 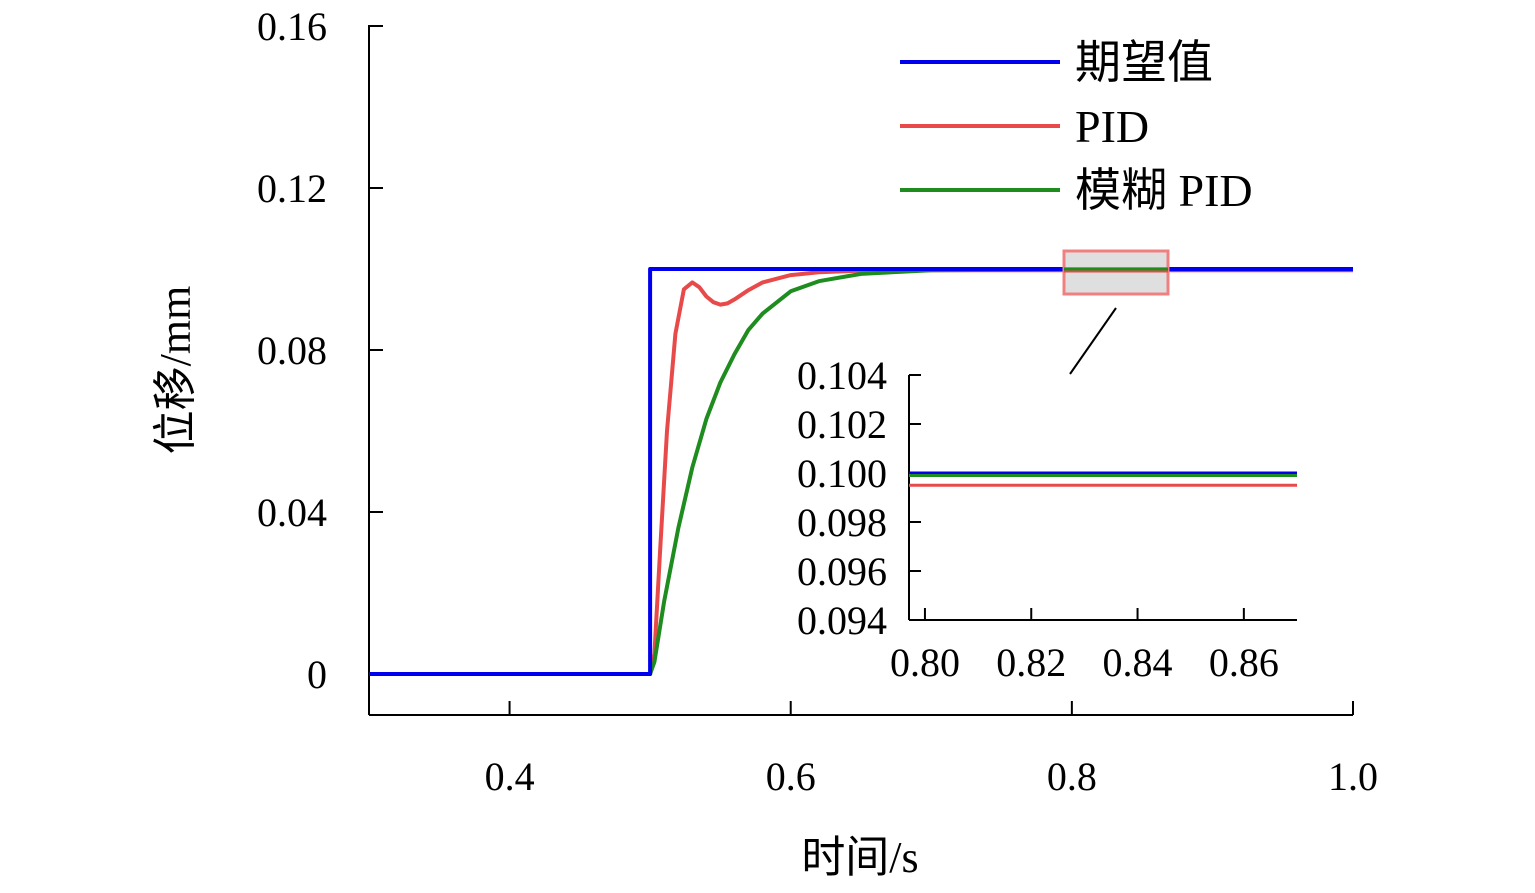 I want to click on x-tick-label: 0.4, so click(x=510, y=776).